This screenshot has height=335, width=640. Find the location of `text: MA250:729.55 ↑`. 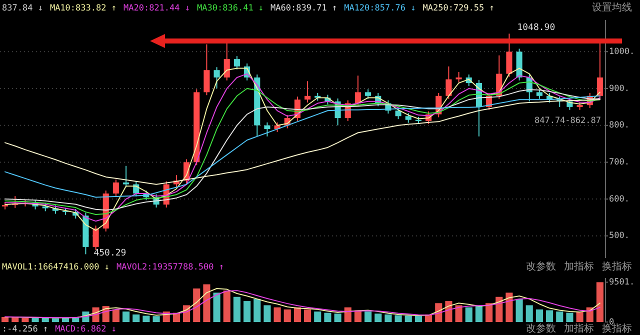

text: MA250:729.55 ↑ is located at coordinates (458, 8).